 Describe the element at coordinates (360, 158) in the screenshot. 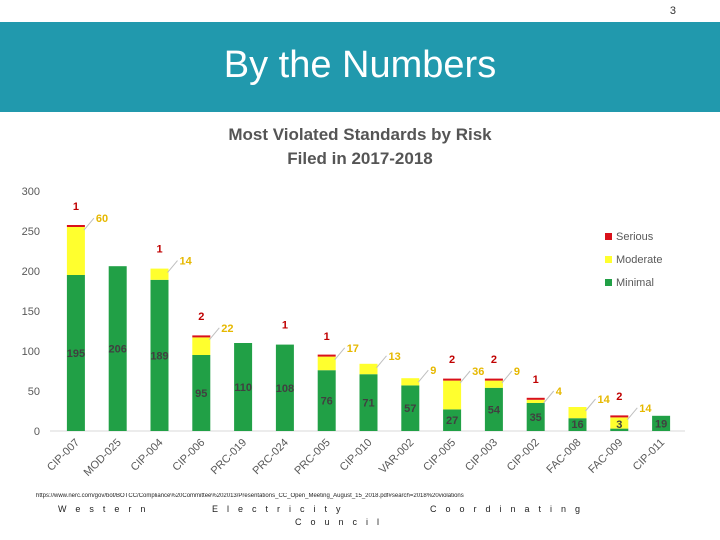

I see `chart-title-line2: Filed in 2017-2018` at that location.